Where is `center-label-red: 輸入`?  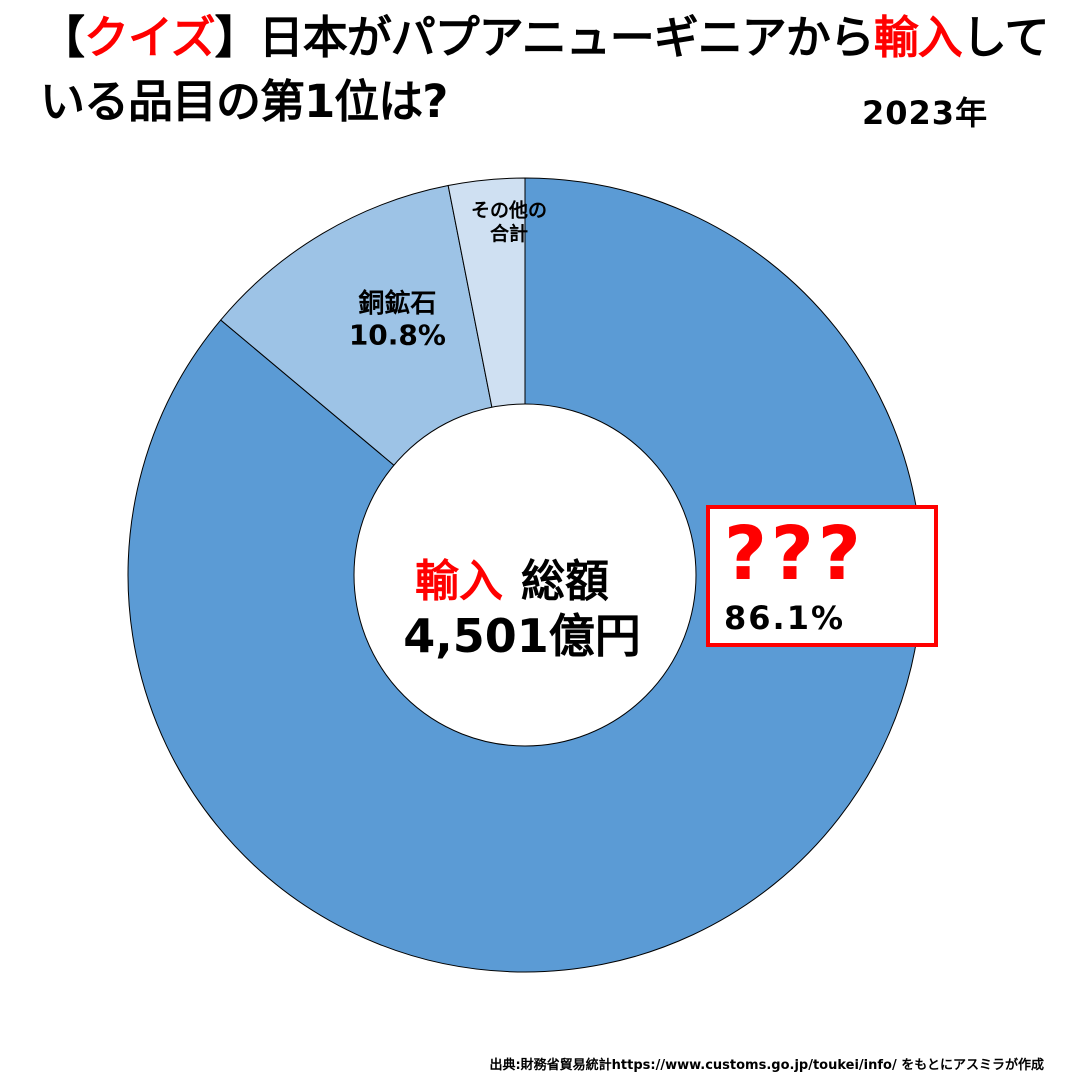 center-label-red: 輸入 is located at coordinates (459, 581).